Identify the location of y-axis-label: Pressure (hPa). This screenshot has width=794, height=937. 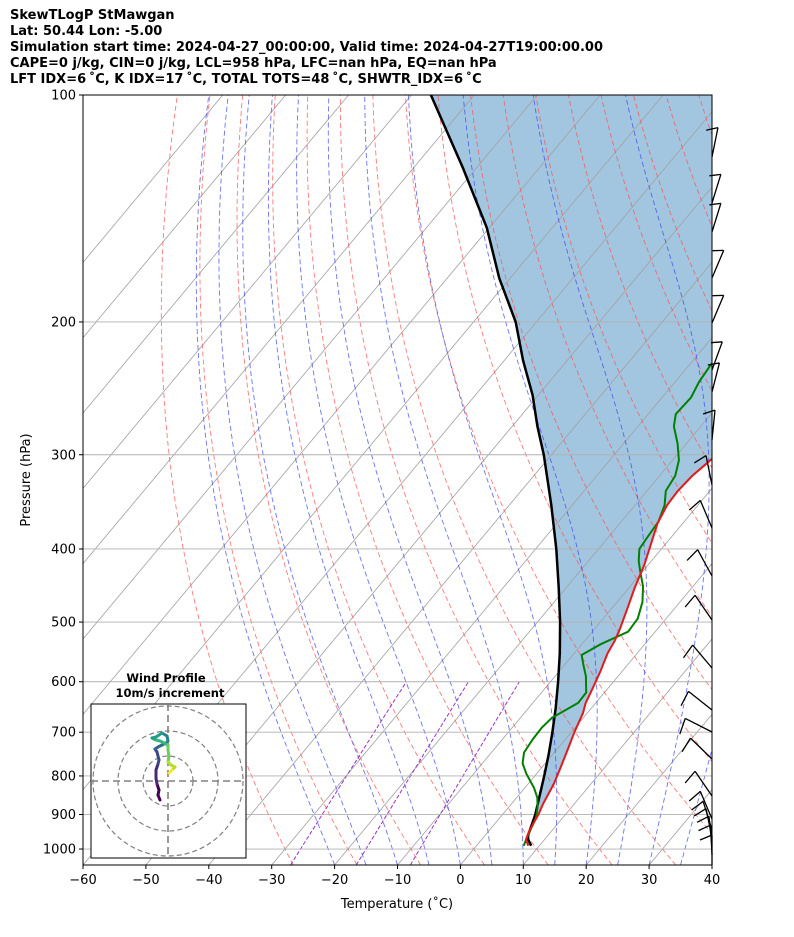
(26, 479).